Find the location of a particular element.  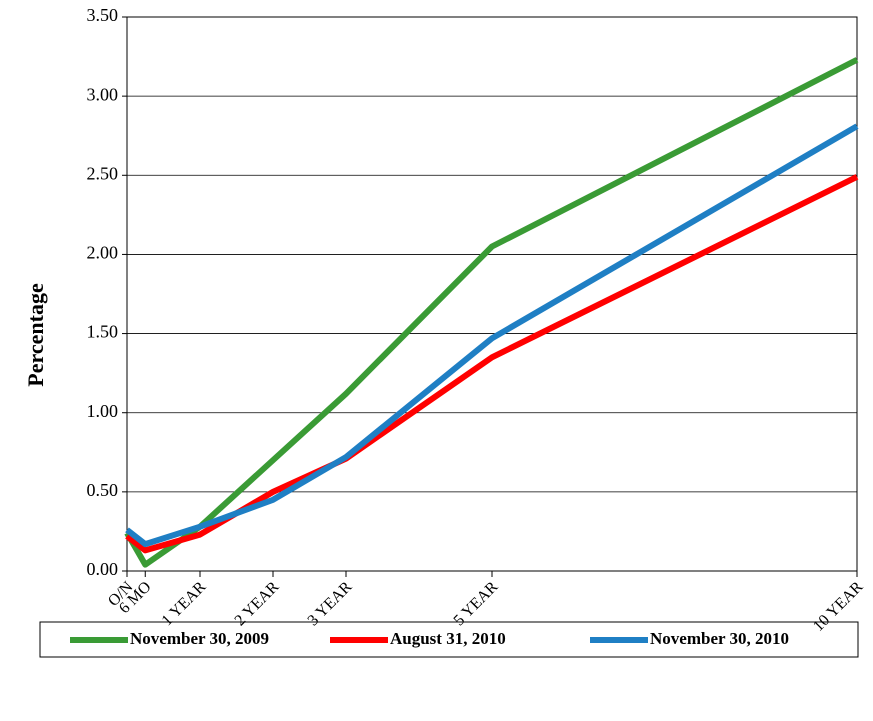

y-tick-label: 3.50 is located at coordinates (103, 15).